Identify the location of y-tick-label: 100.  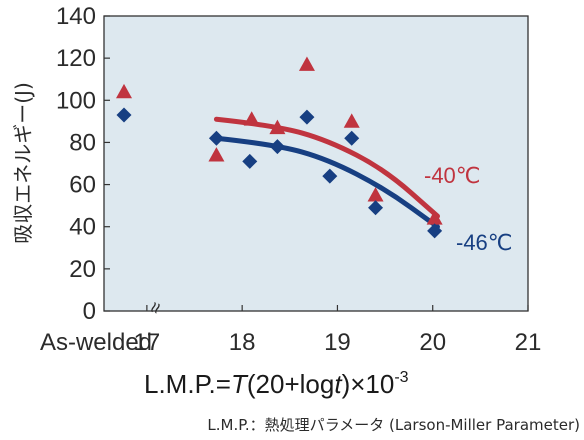
(76, 100).